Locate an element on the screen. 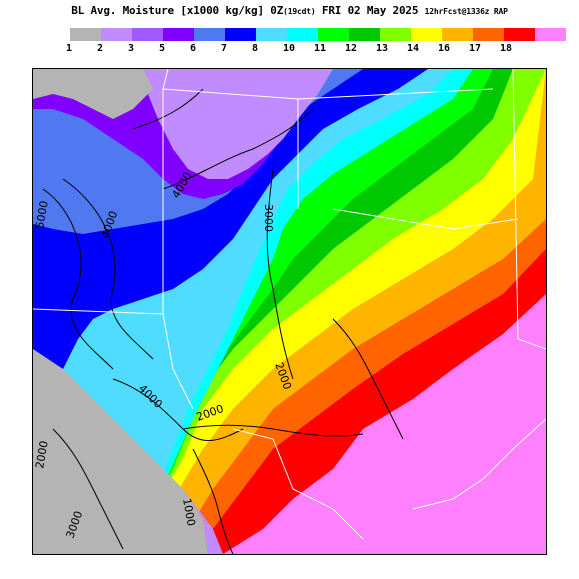 Image resolution: width=579 pixels, height=579 pixels. legend-tick: 17 is located at coordinates (475, 48).